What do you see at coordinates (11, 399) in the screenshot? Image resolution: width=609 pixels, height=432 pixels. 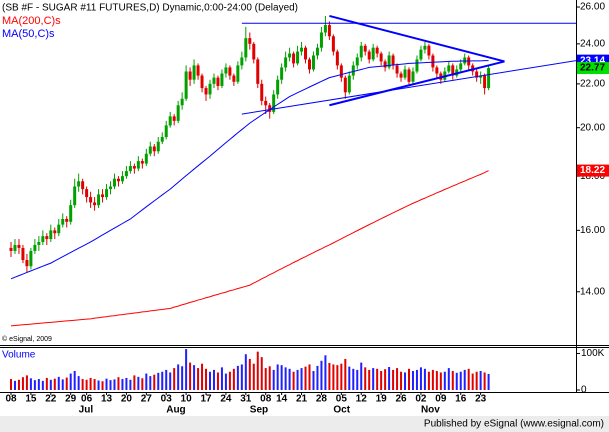 I see `x-tick-label: 08` at bounding box center [11, 399].